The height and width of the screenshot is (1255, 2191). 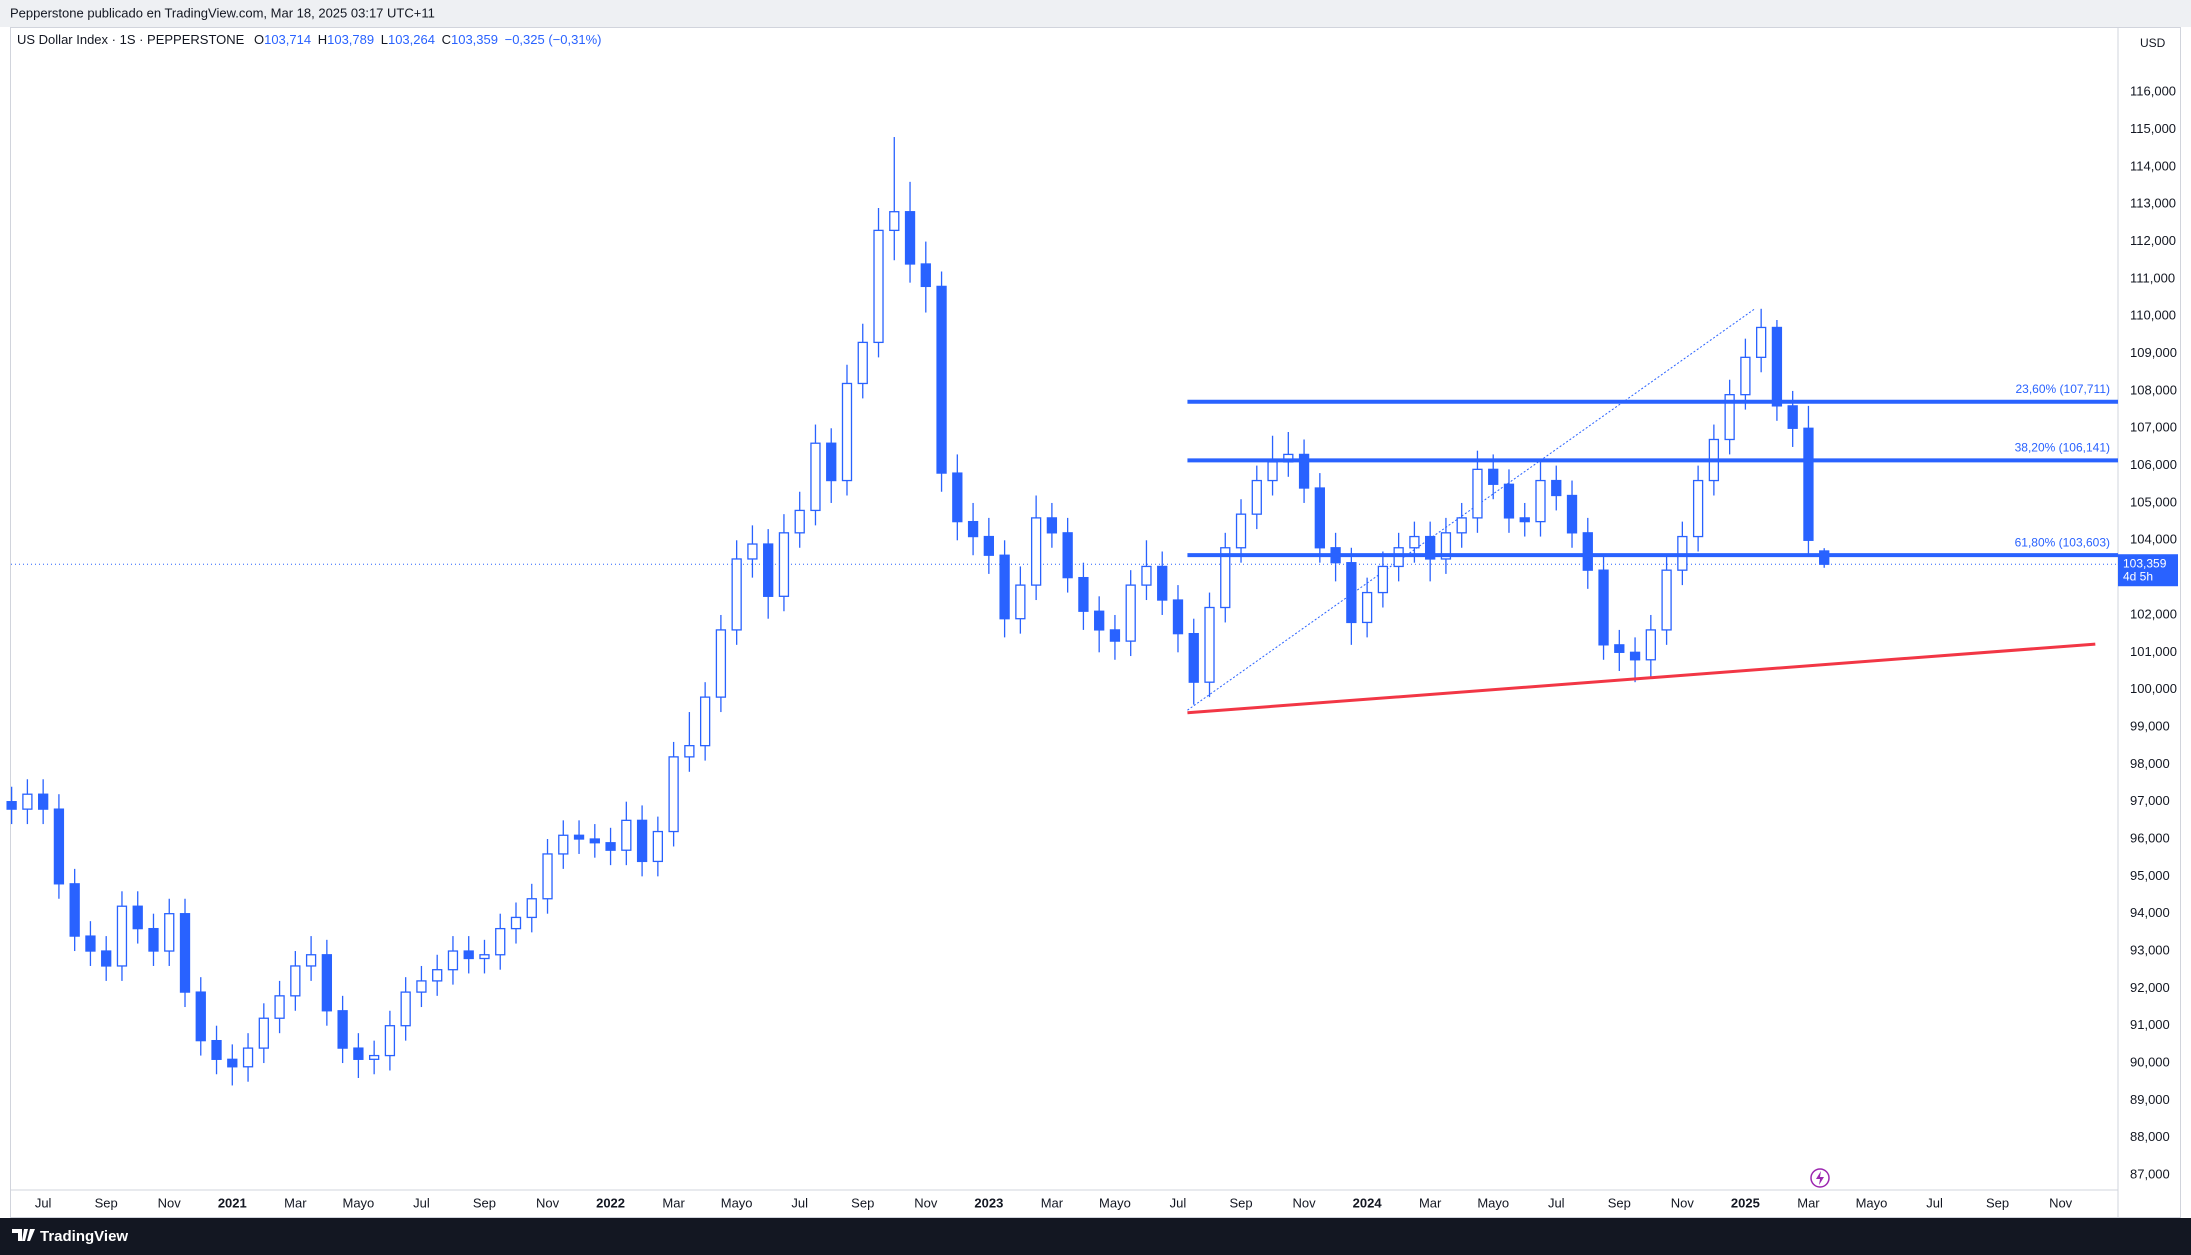 I want to click on y-tick-label: 88,000, so click(x=2150, y=1136).